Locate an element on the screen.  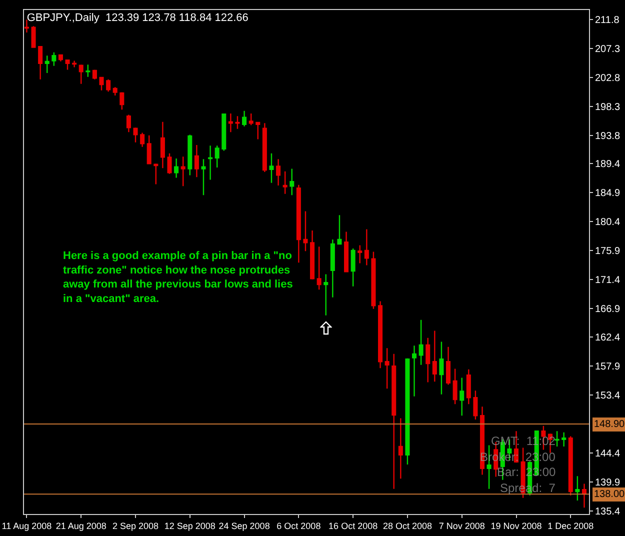
annotation: Here is a good example of a pin bar in a "no traffic zone" notice how the nose protrudes away from all the previous bar lows and lies in a "vacant" area. is located at coordinates (178, 277).